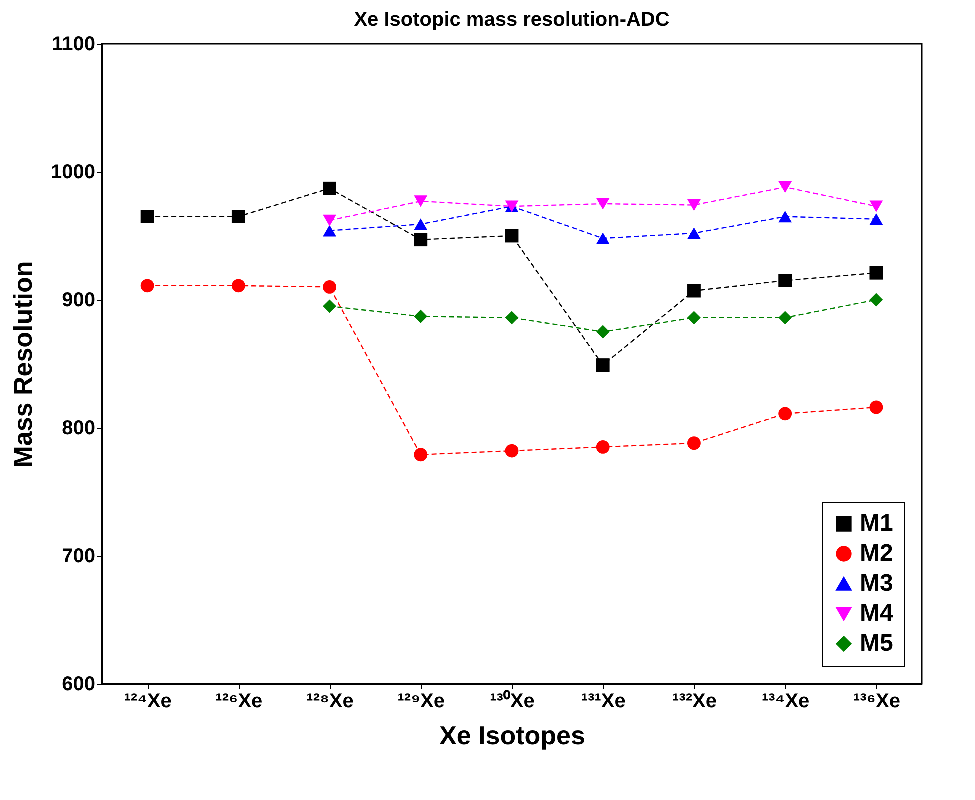  Describe the element at coordinates (694, 701) in the screenshot. I see `x-tick-label: ¹³²Xe` at that location.